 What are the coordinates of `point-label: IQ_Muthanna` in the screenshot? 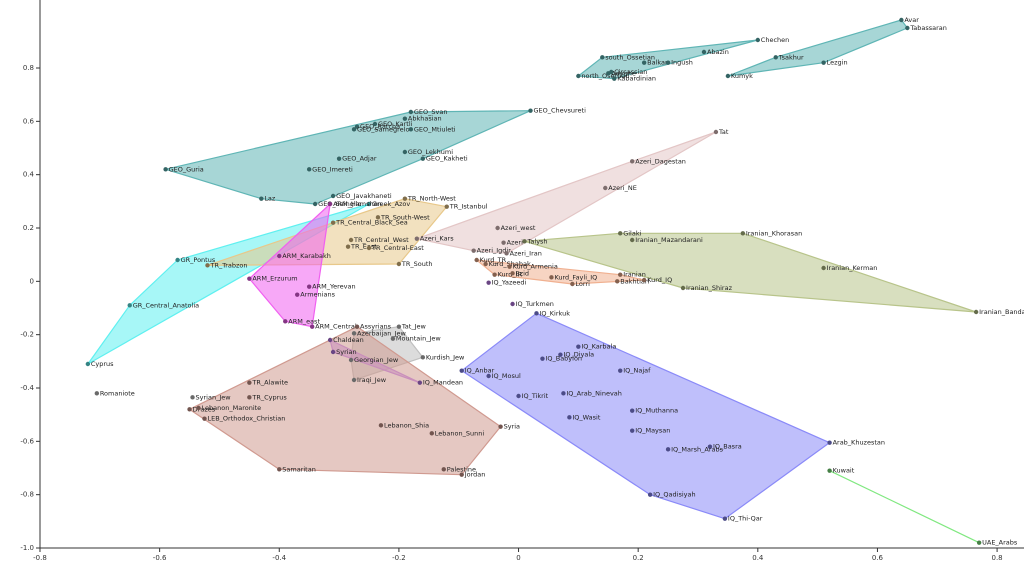 It's located at (656, 411).